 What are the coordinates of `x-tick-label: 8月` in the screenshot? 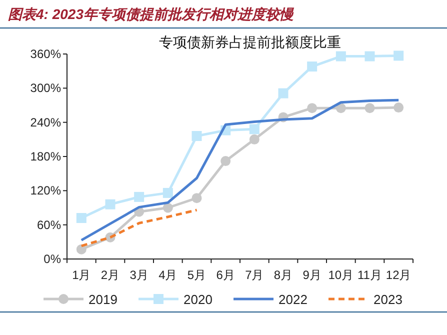 It's located at (283, 275).